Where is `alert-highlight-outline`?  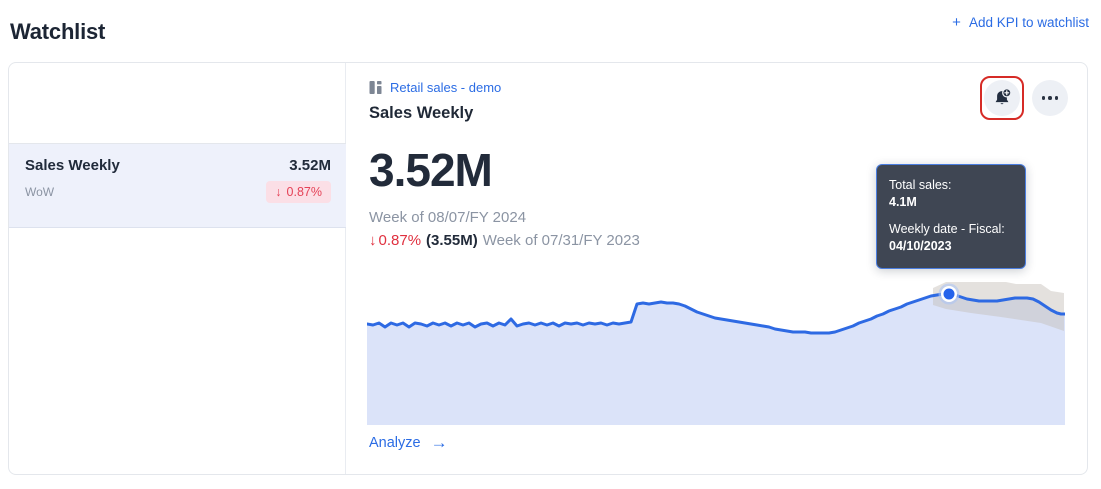
alert-highlight-outline is located at coordinates (1002, 98).